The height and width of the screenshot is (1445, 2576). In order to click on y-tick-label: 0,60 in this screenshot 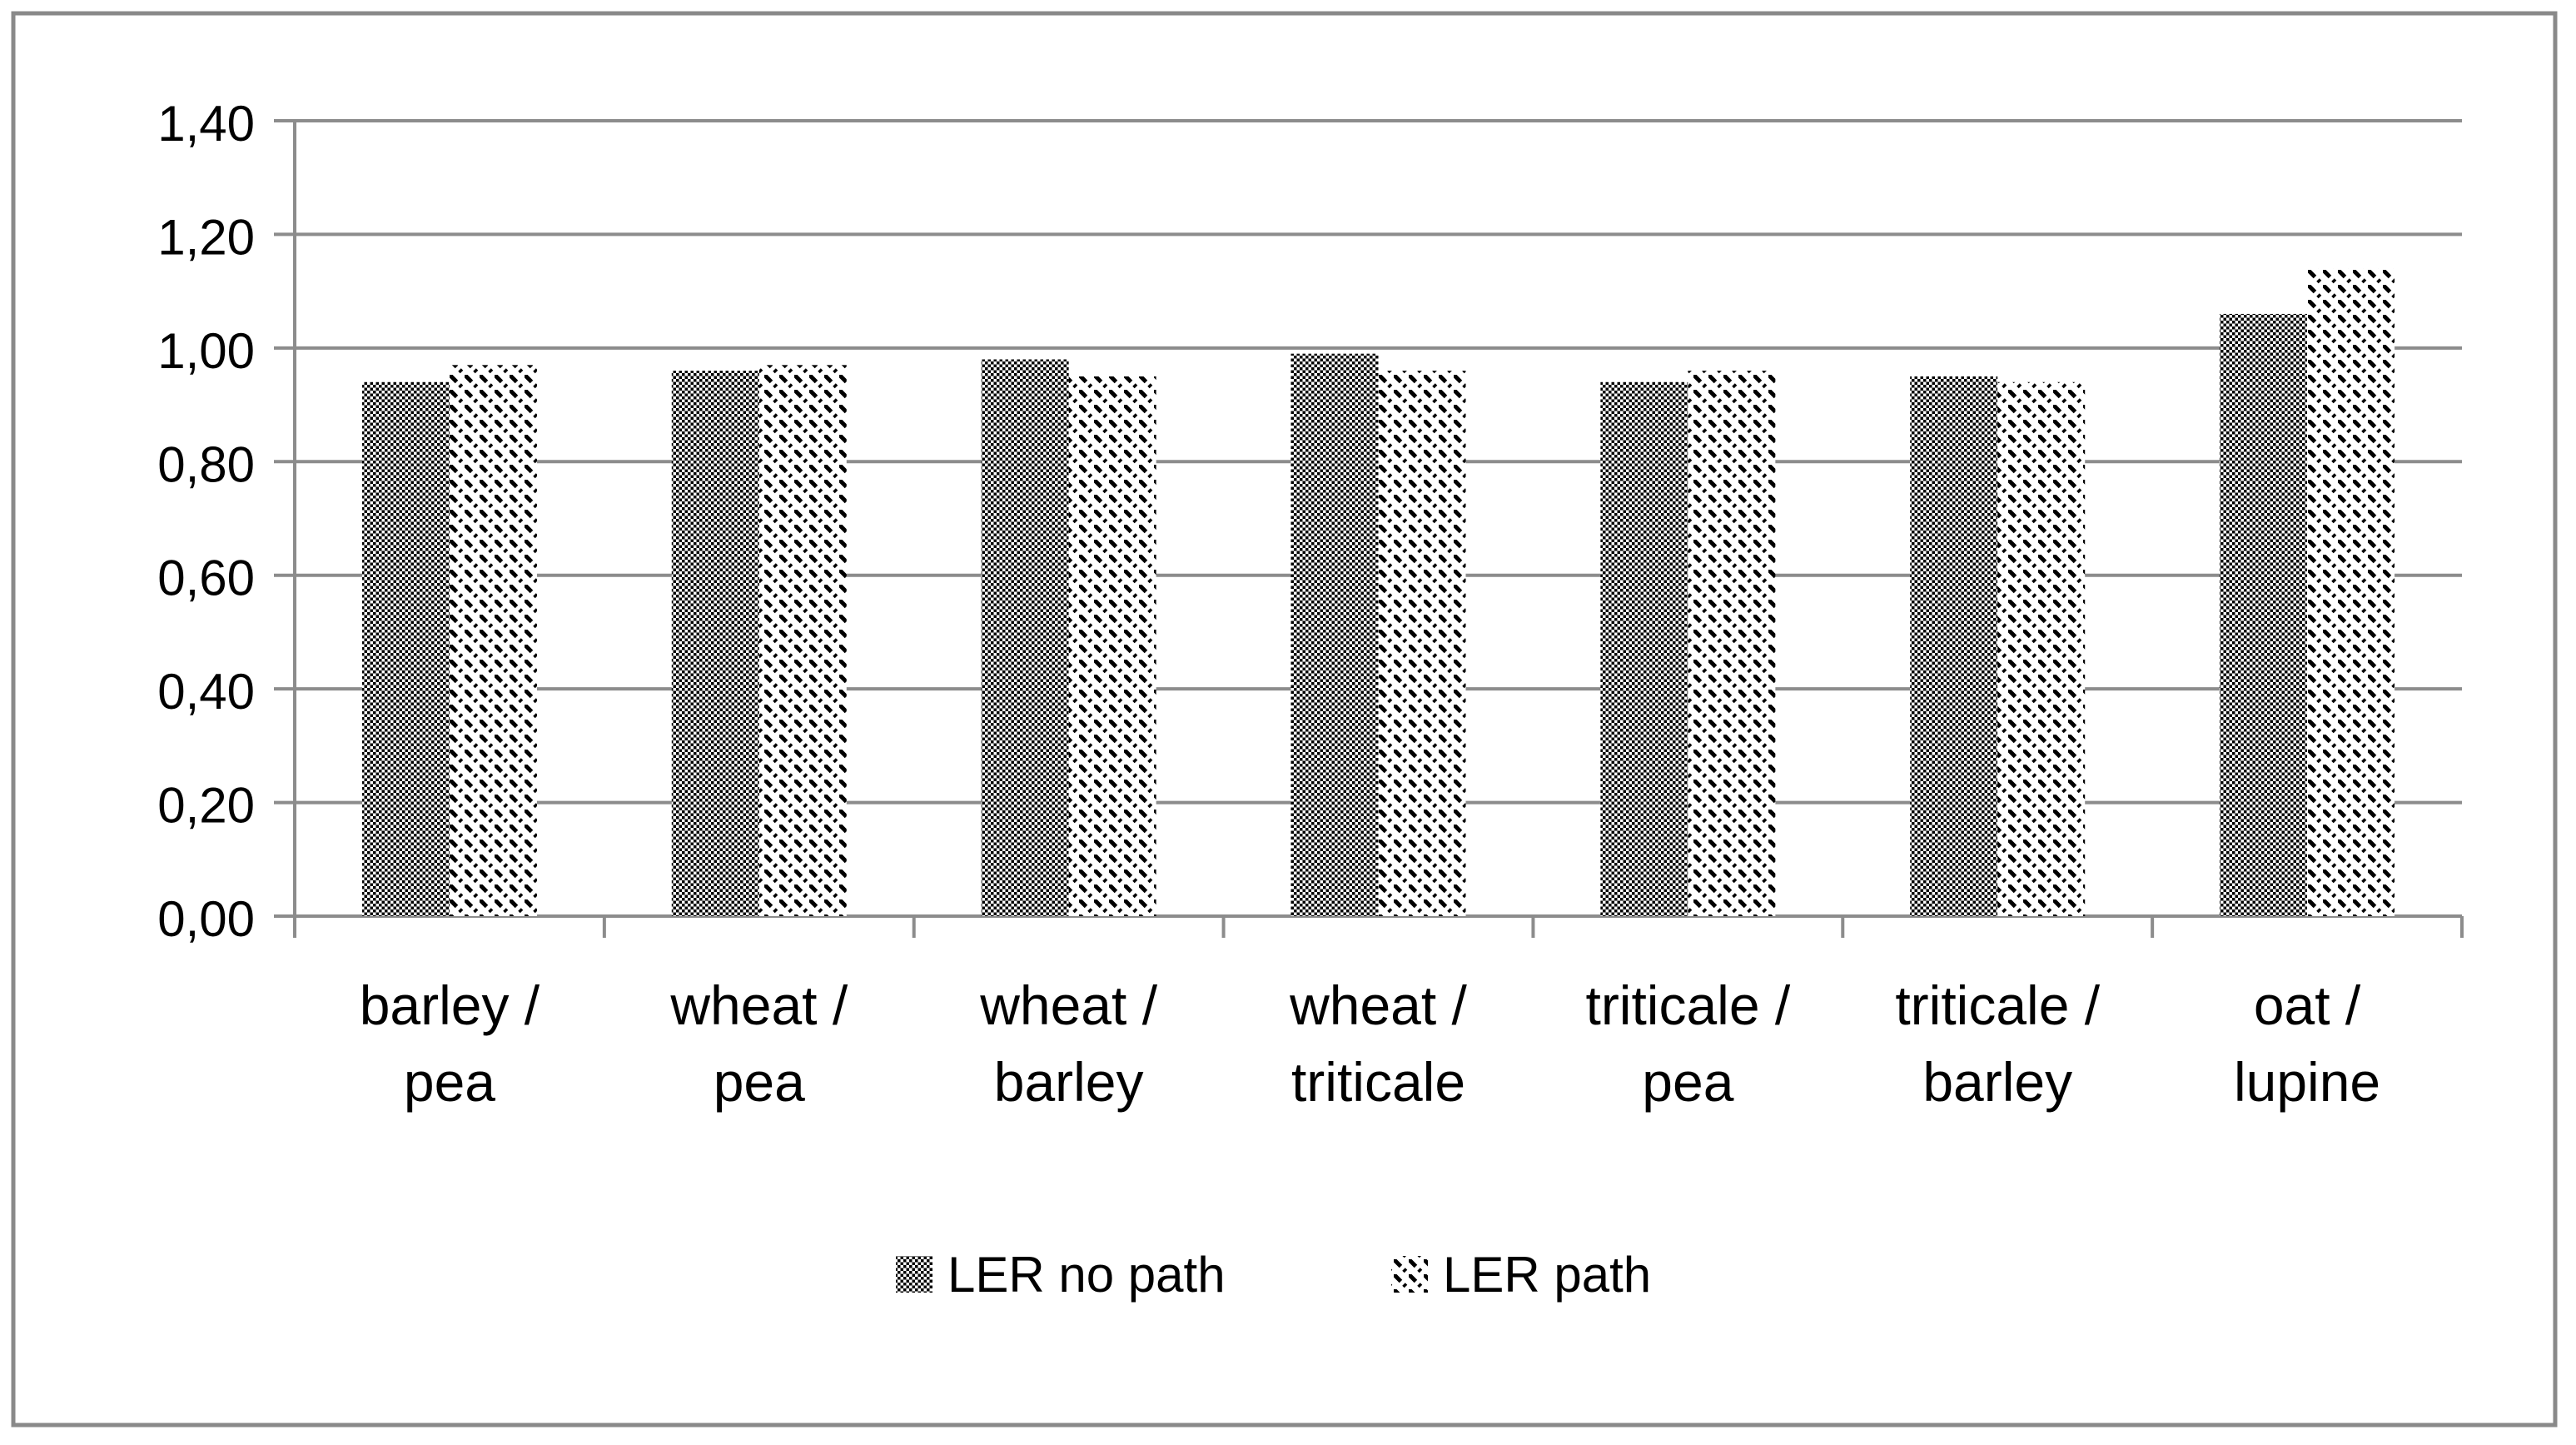, I will do `click(206, 578)`.